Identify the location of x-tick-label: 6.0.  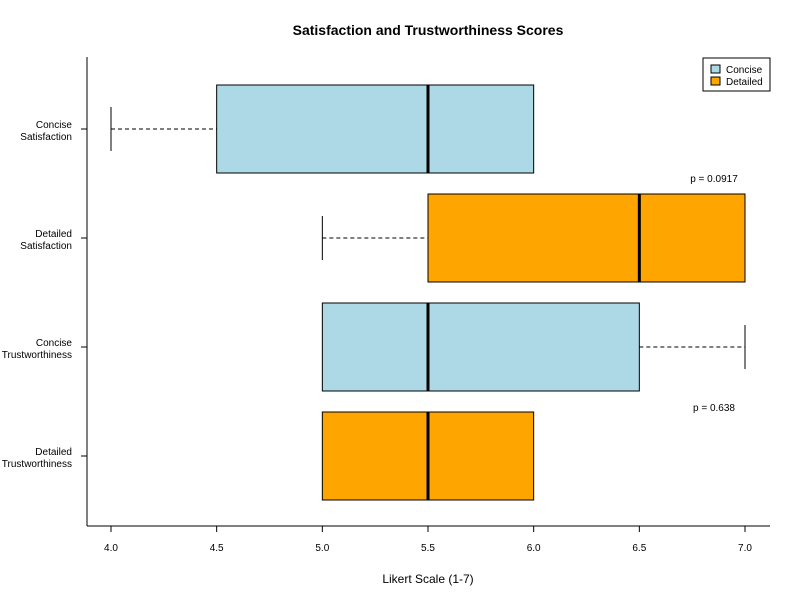
(534, 548).